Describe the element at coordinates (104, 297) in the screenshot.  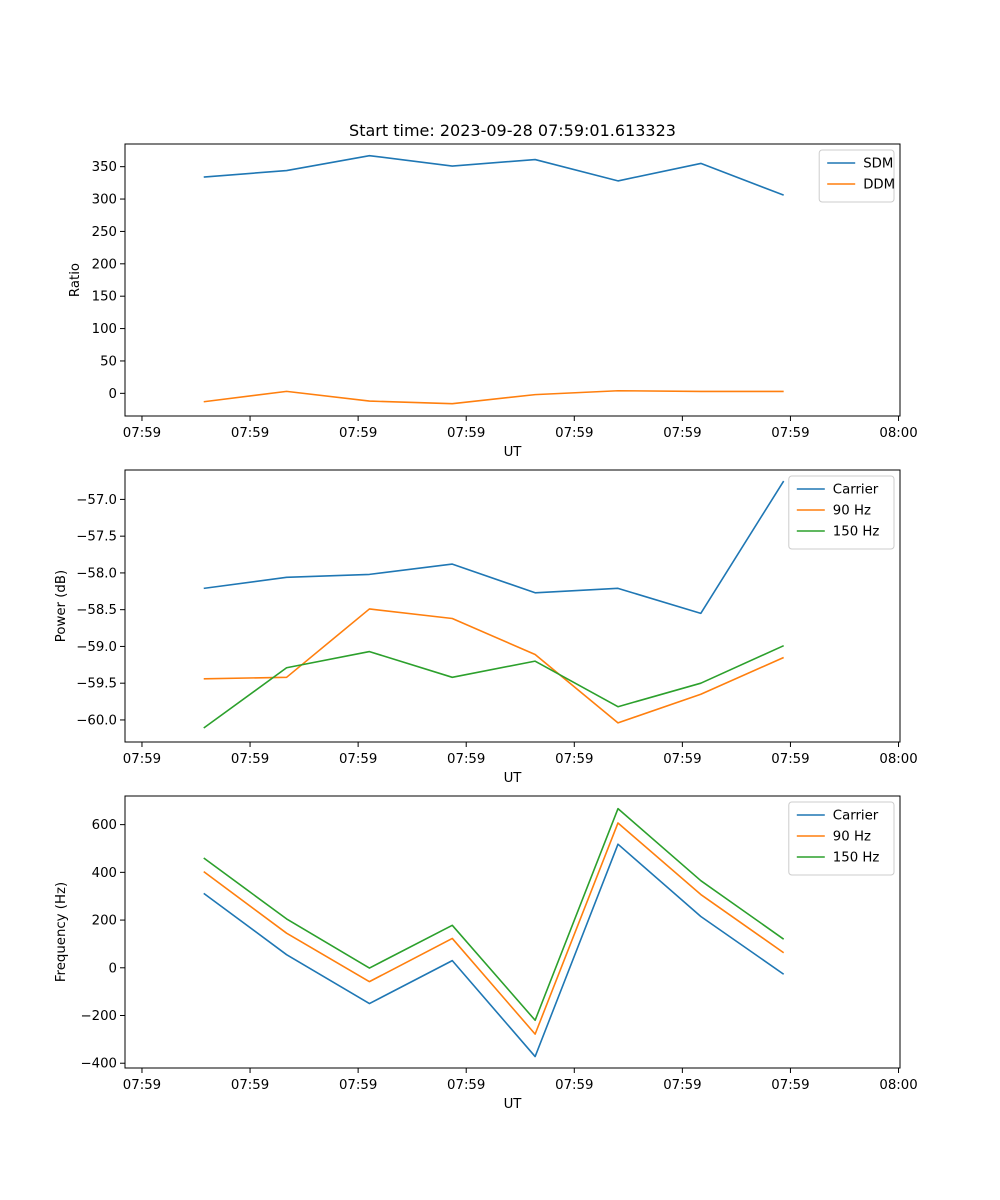
I see `y-tick-label: 150` at that location.